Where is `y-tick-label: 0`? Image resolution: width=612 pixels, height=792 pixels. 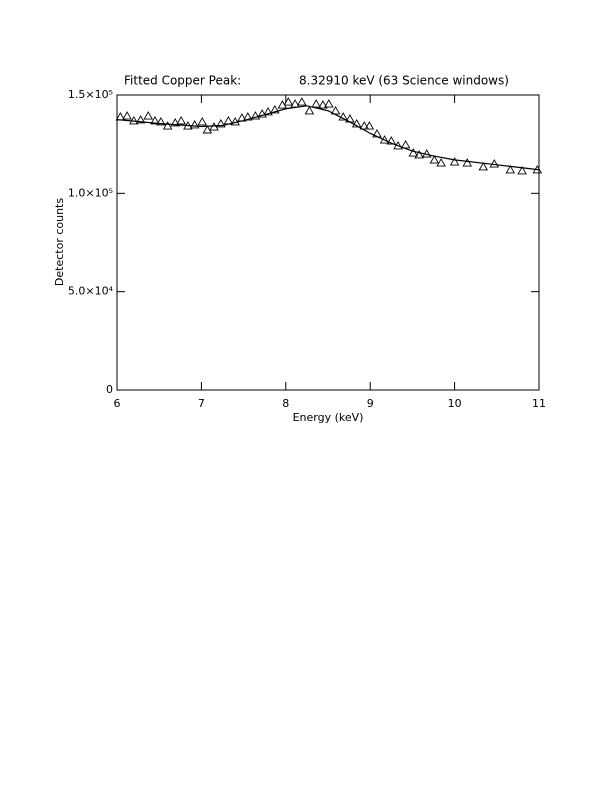 y-tick-label: 0 is located at coordinates (109, 389).